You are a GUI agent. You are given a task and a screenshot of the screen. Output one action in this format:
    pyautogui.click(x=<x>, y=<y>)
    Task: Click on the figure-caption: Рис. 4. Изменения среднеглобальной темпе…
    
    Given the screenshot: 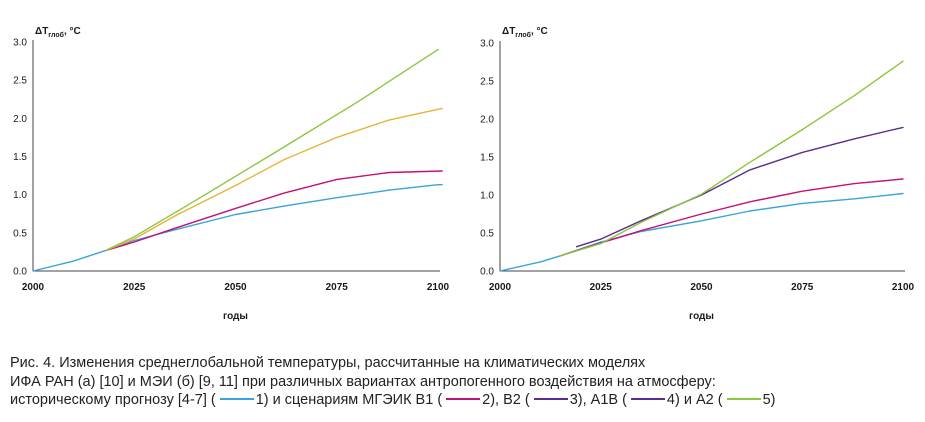 What is the action you would take?
    pyautogui.click(x=460, y=382)
    